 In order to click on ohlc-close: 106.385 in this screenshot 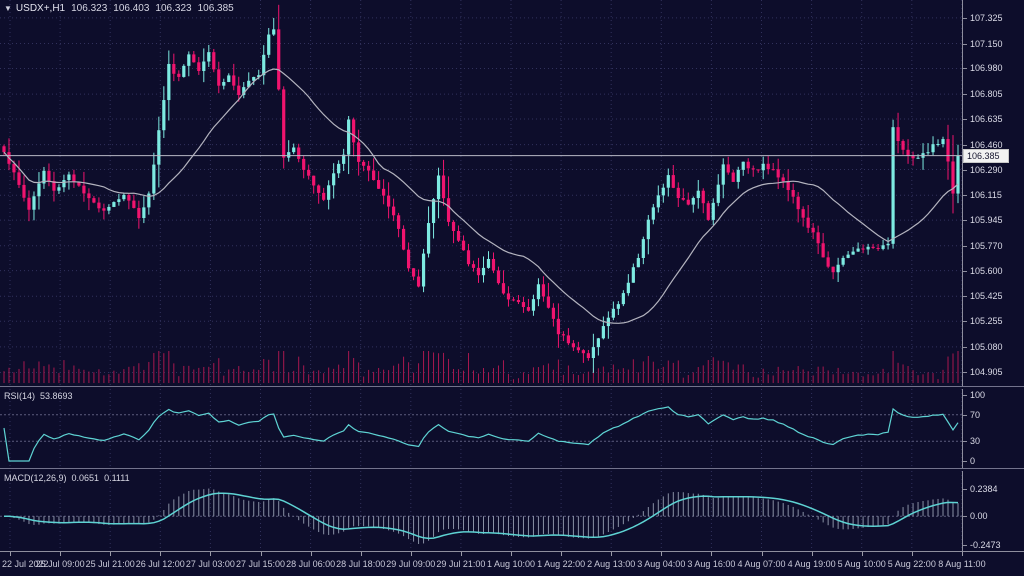, I will do `click(215, 8)`.